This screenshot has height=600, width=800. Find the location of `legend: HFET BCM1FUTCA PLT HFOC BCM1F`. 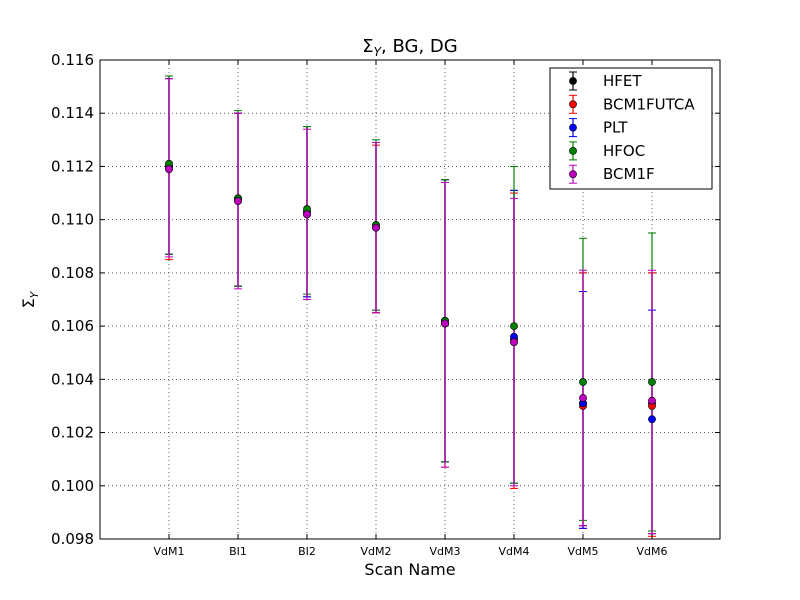

legend: HFET BCM1FUTCA PLT HFOC BCM1F is located at coordinates (631, 128).